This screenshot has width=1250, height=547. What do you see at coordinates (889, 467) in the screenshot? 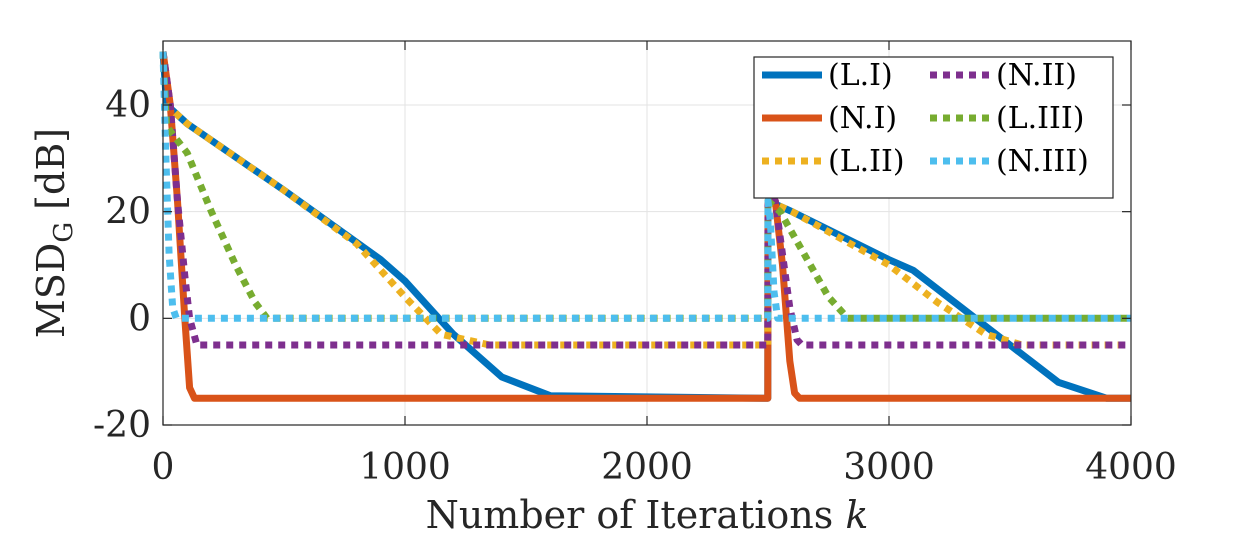
I see `x-tick-label: 3000` at bounding box center [889, 467].